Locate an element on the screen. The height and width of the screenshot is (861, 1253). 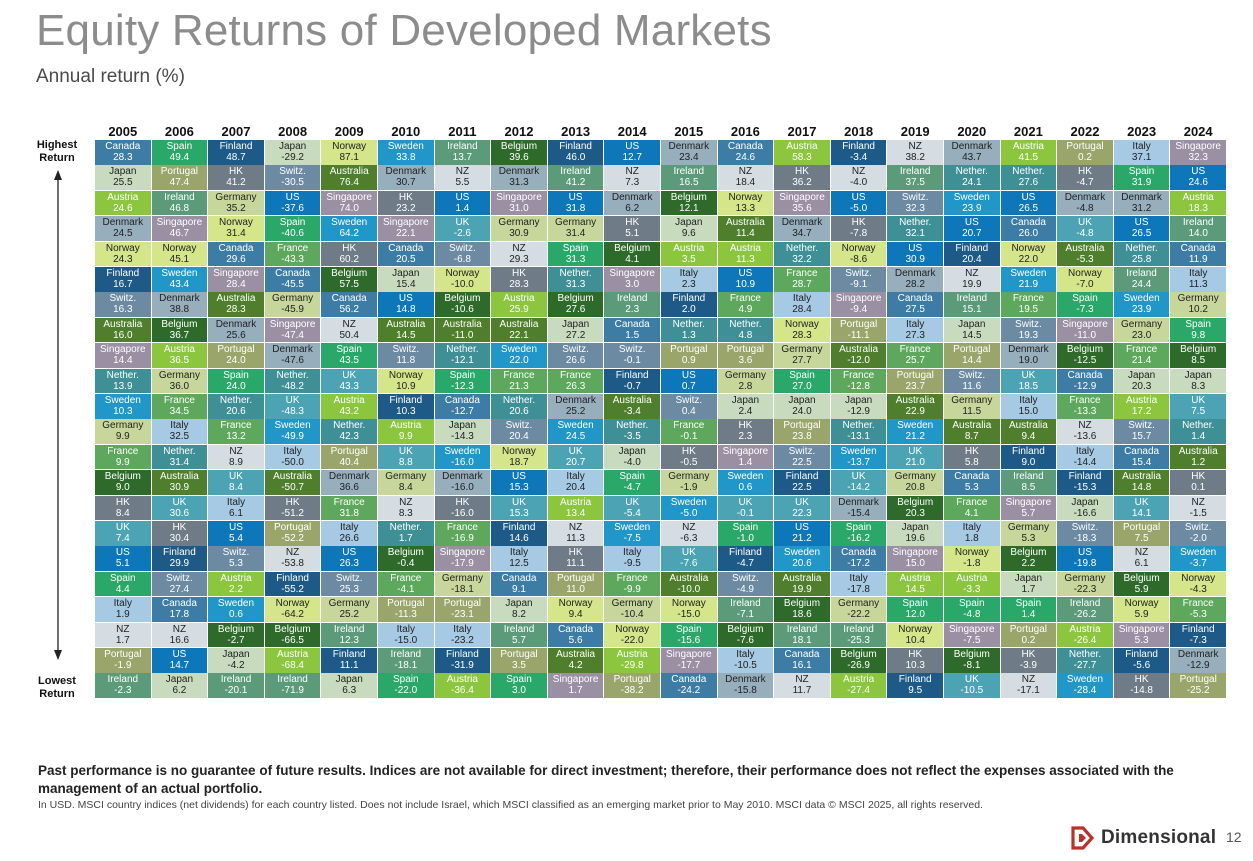
return-value: 1.7 is located at coordinates (405, 538).